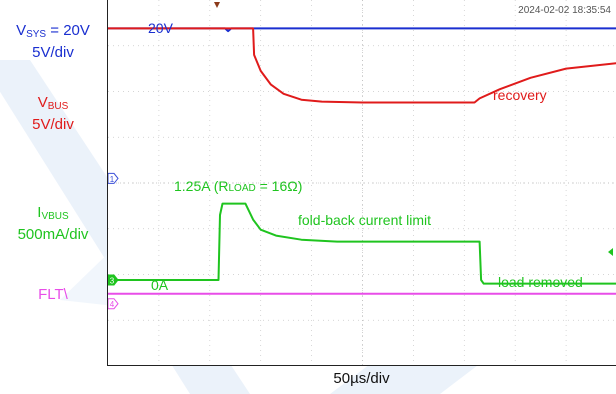  Describe the element at coordinates (58, 106) in the screenshot. I see `vbus-label-sub: BUS` at that location.